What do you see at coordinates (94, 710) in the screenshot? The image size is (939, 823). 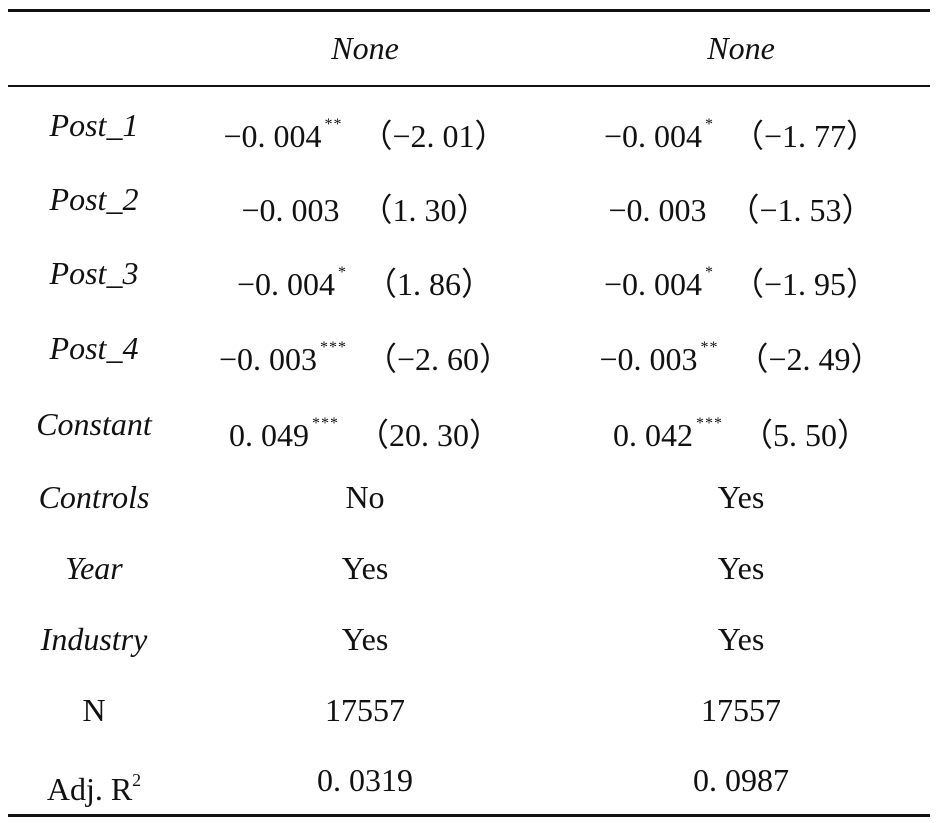 I see `row-label-n: N` at bounding box center [94, 710].